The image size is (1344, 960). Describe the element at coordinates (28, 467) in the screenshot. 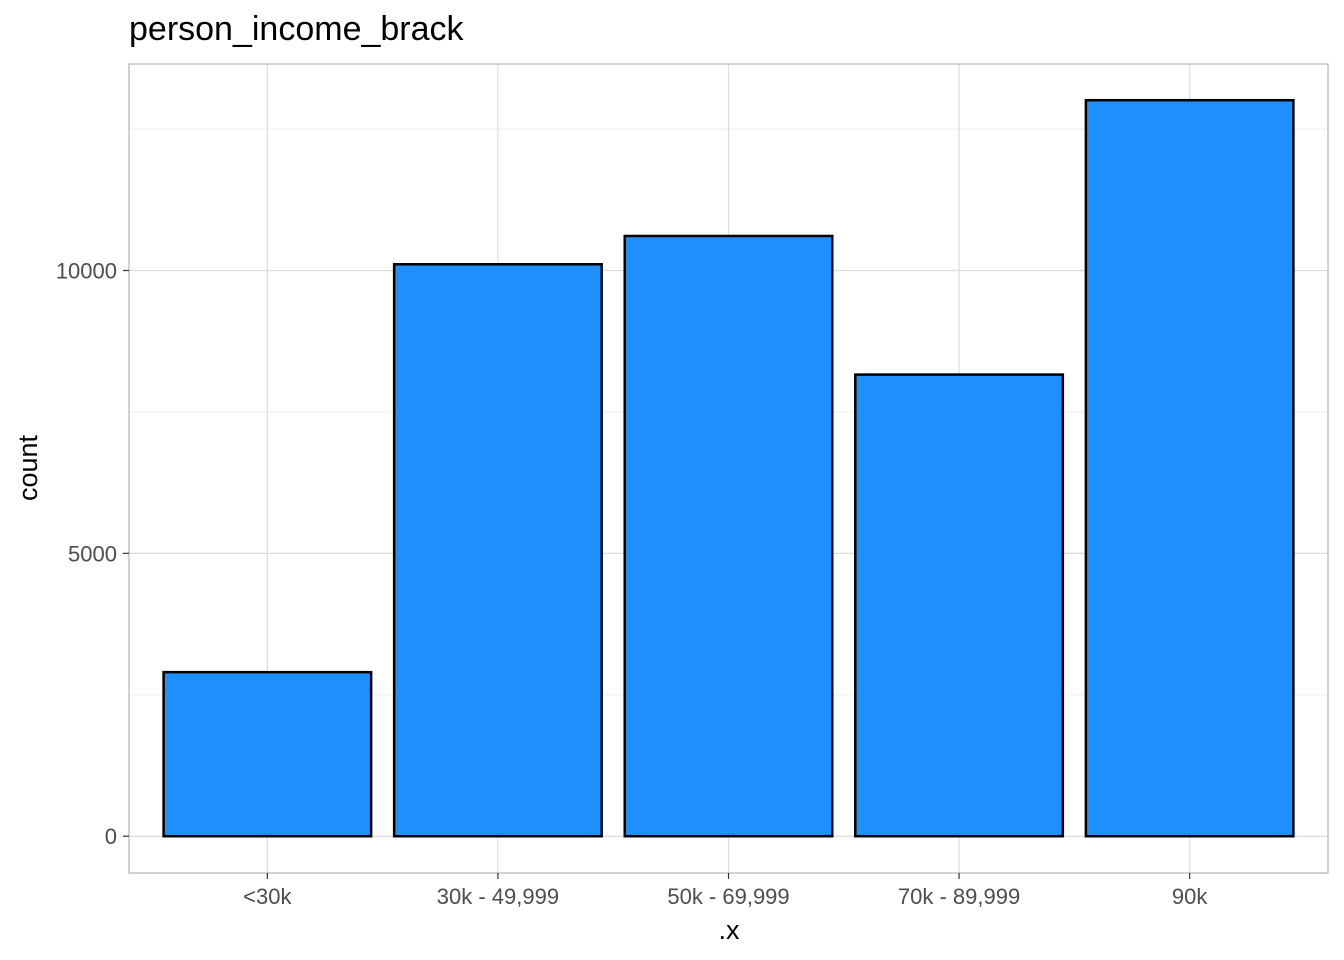

I see `y-axis-title: count` at that location.